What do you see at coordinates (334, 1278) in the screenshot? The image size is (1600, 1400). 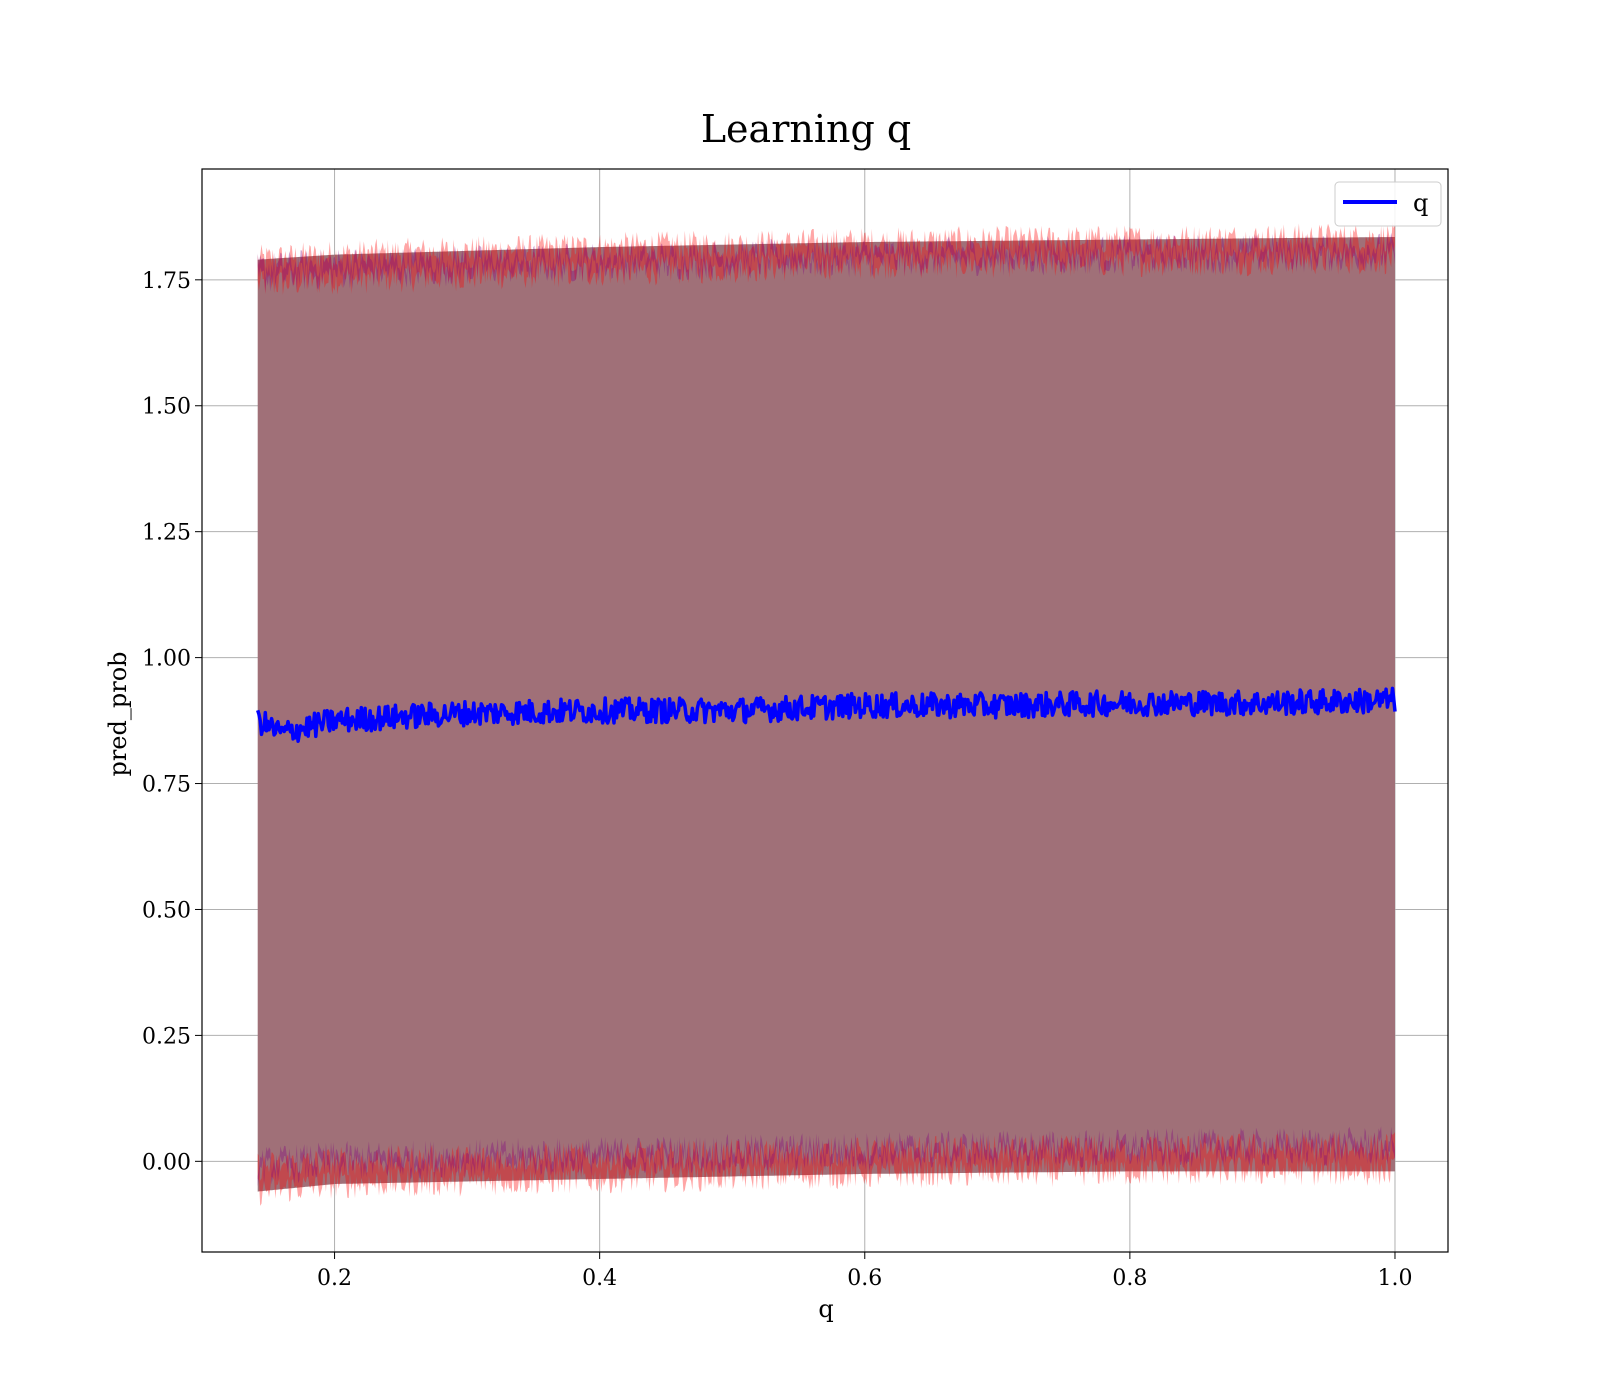 I see `x-tick-label-0.2: 0.2` at bounding box center [334, 1278].